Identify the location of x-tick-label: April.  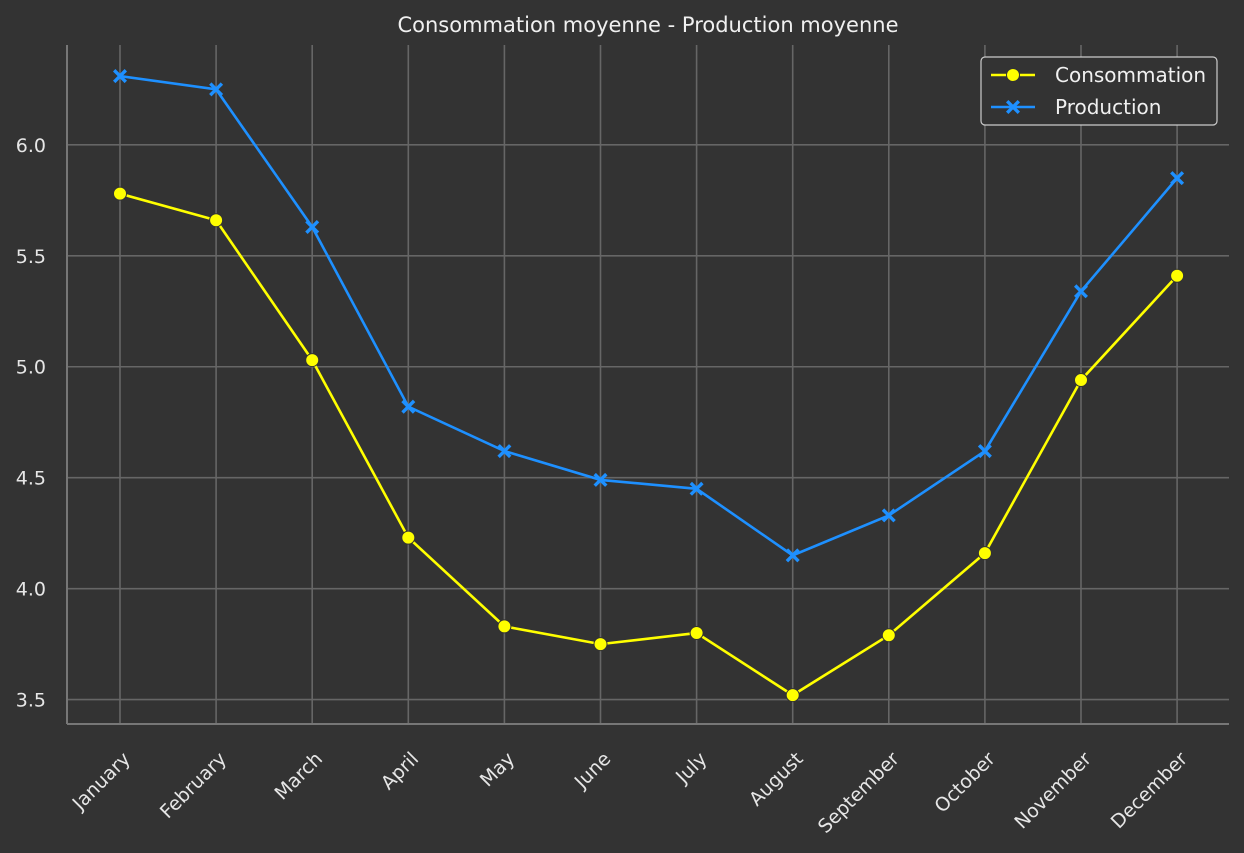
(400, 771).